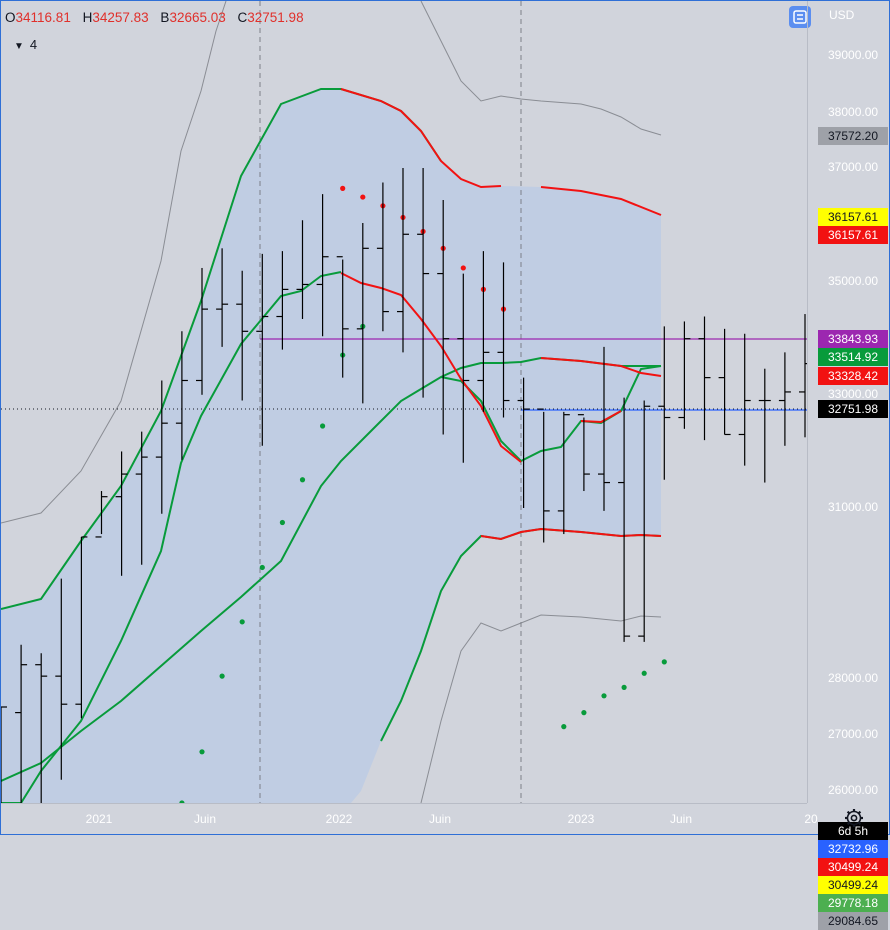 This screenshot has height=930, width=890. What do you see at coordinates (25, 44) in the screenshot?
I see `indicators-toggle: ▼ 4` at bounding box center [25, 44].